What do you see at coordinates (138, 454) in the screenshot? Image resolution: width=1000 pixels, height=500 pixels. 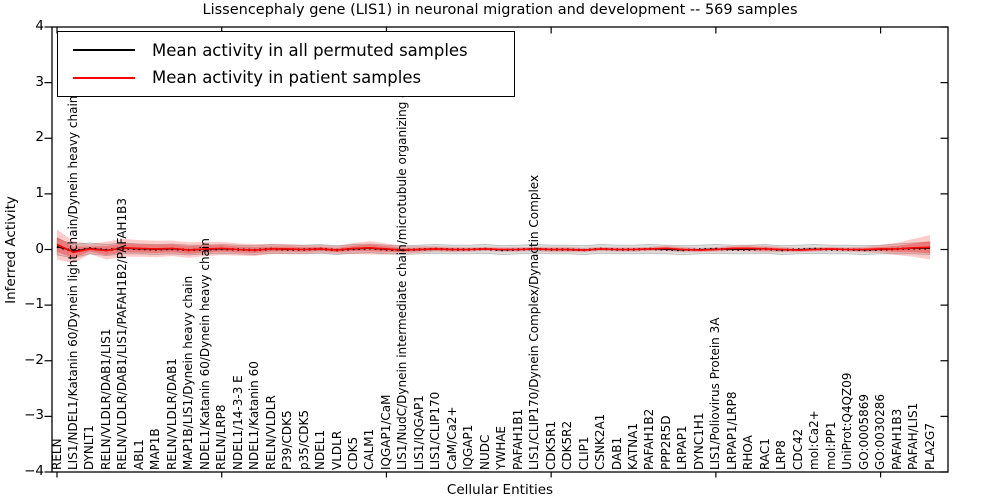 I see `x-tick-label: ABL1` at bounding box center [138, 454].